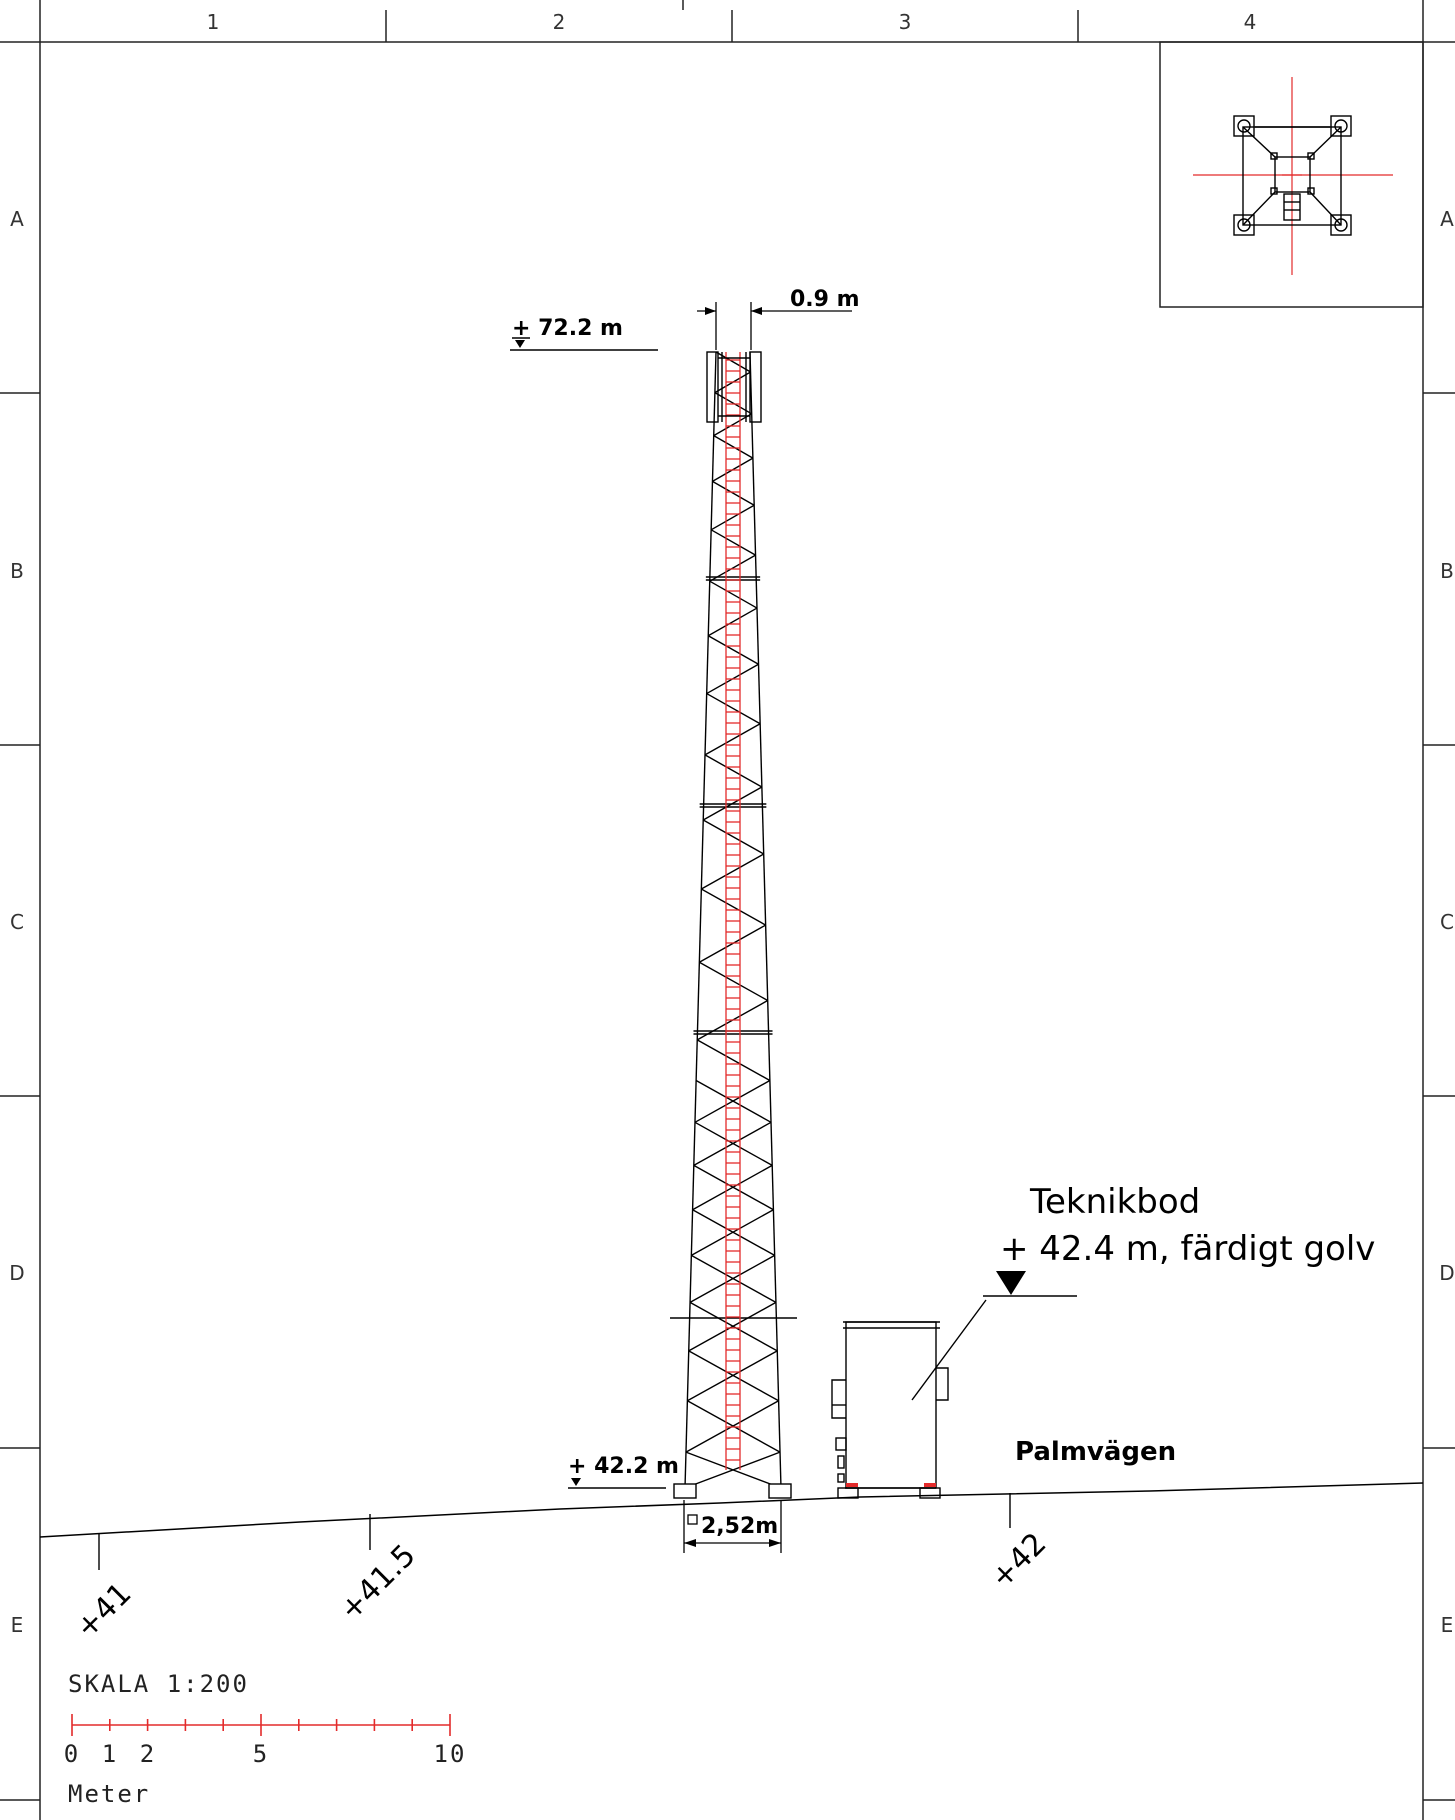  Describe the element at coordinates (1291, 174) in the screenshot. I see `plan-view-inset` at that location.